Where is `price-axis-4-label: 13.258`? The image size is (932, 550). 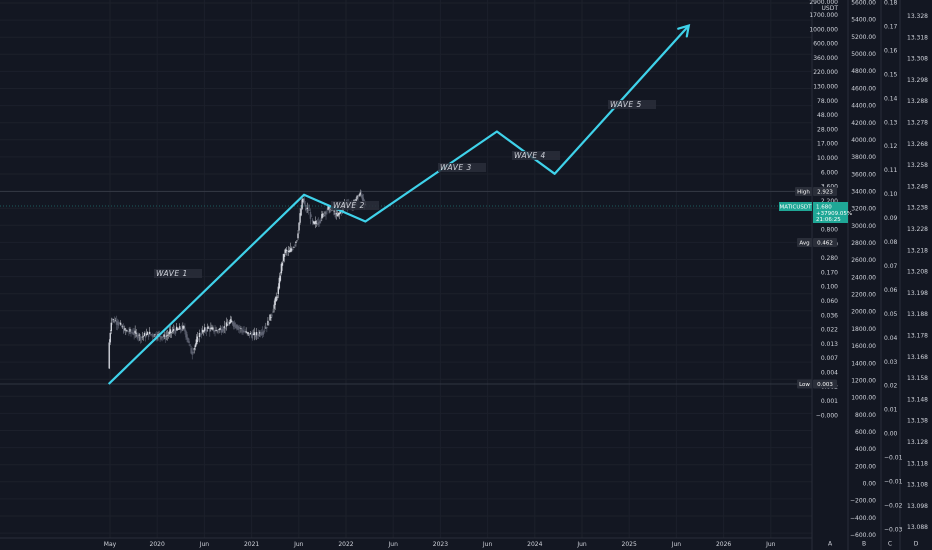
price-axis-4-label: 13.258 is located at coordinates (917, 165).